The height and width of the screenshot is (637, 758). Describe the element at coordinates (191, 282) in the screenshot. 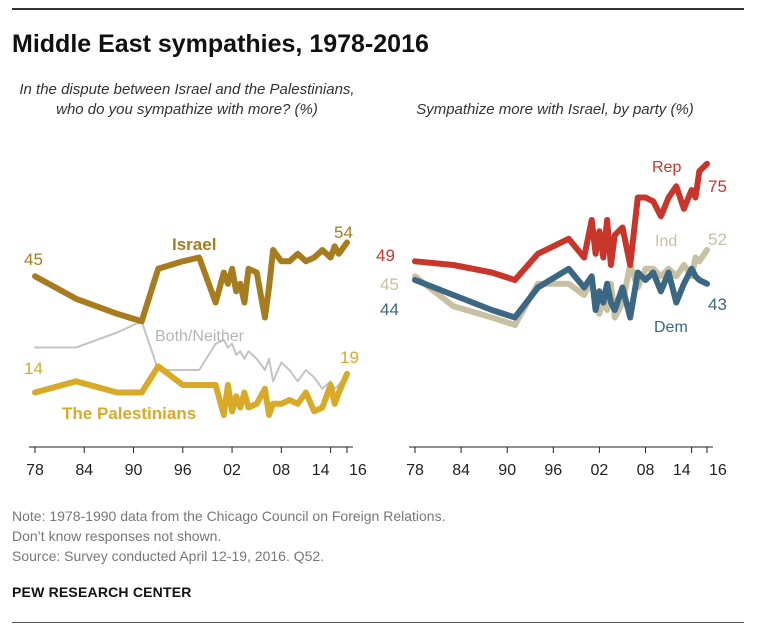

I see `series-line-israel` at that location.